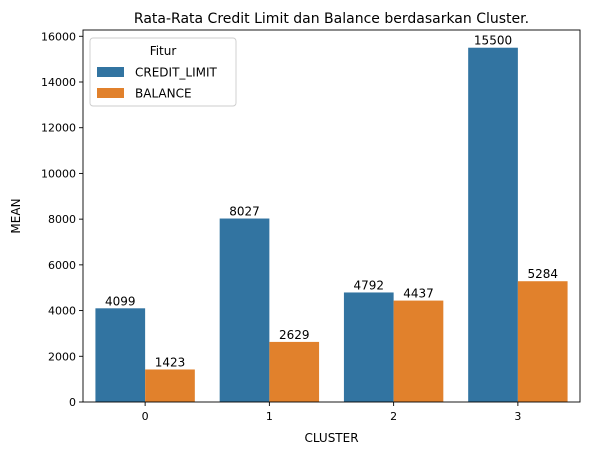  Describe the element at coordinates (110, 93) in the screenshot. I see `legend-swatch-balance` at that location.